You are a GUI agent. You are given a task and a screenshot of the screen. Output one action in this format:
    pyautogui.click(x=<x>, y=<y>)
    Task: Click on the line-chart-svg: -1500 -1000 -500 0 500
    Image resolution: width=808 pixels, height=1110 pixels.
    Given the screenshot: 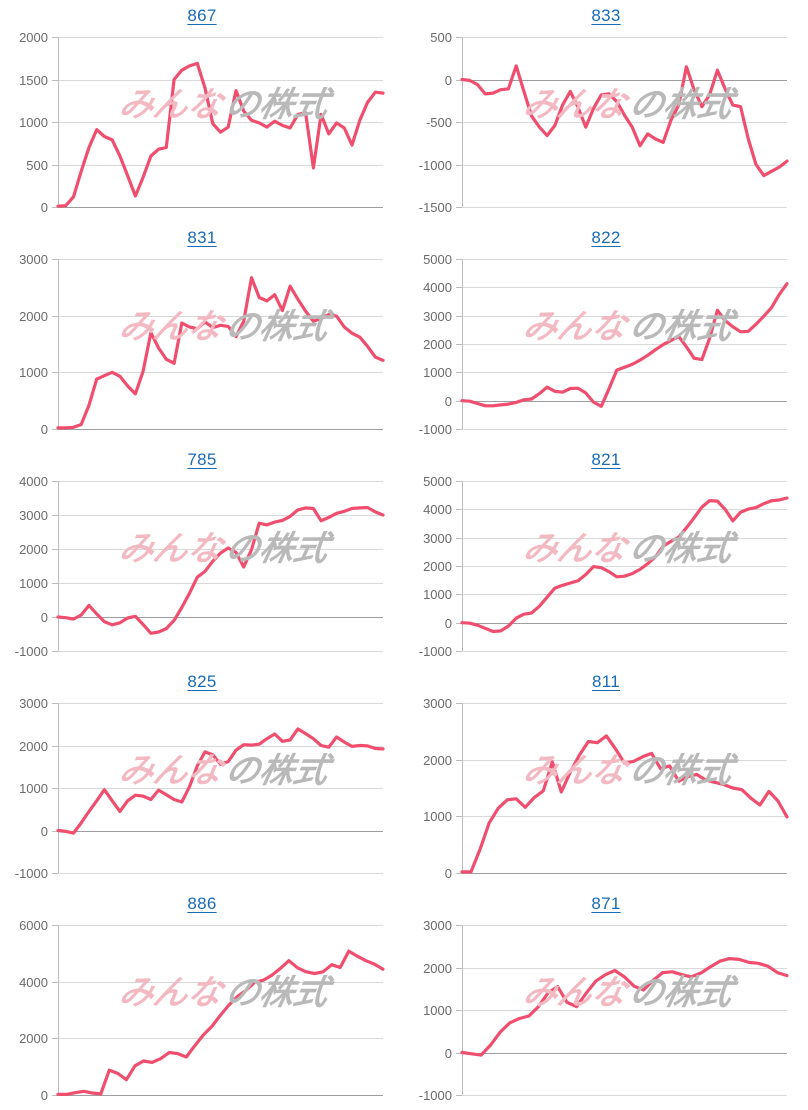 What is the action you would take?
    pyautogui.click(x=604, y=122)
    